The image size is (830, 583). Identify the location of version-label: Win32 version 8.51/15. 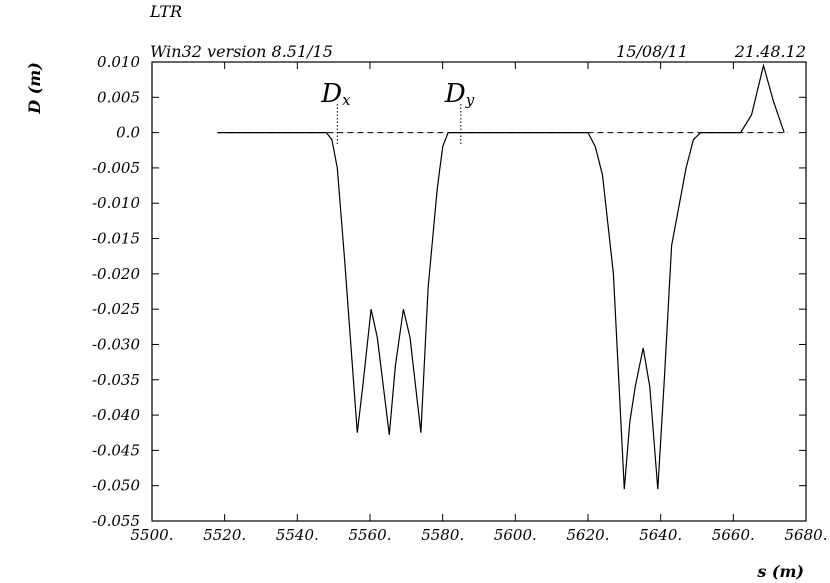
(241, 51).